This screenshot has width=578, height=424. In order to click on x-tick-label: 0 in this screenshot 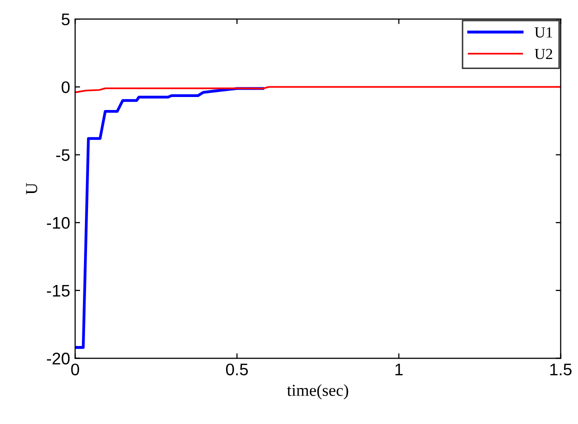, I will do `click(75, 370)`.